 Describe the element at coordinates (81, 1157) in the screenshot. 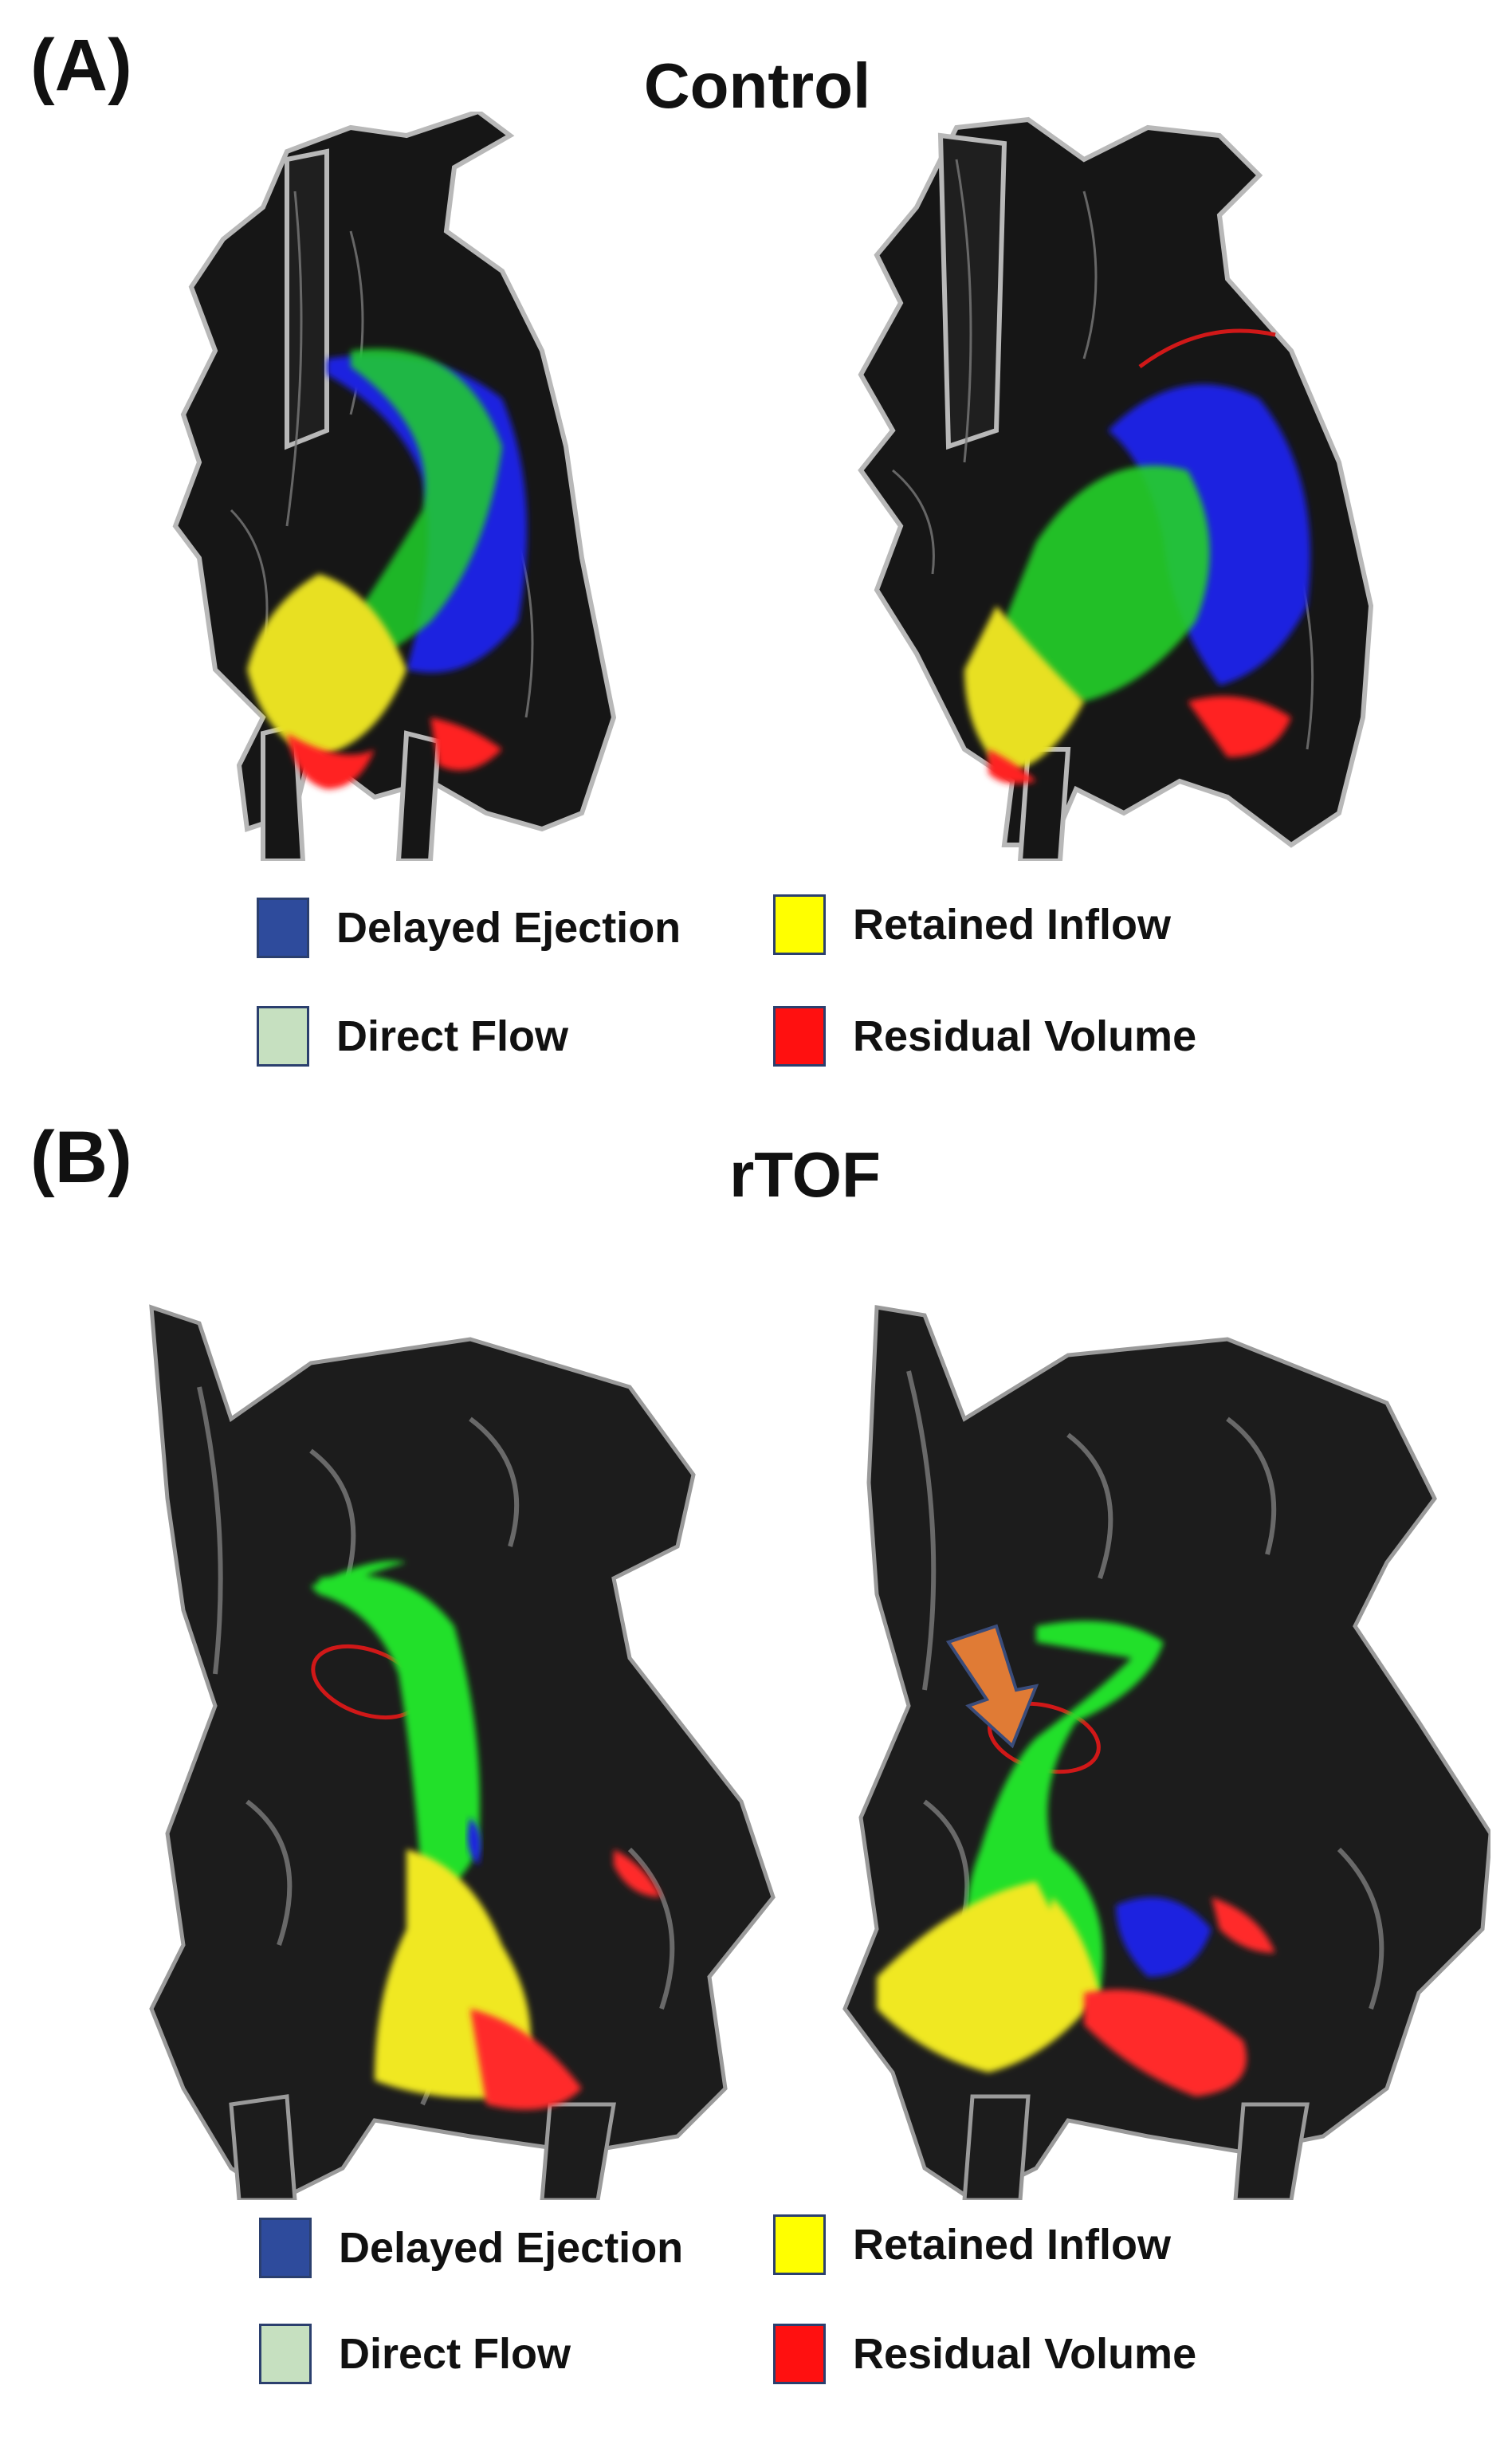

I see `panel-b-letter: (B)` at that location.